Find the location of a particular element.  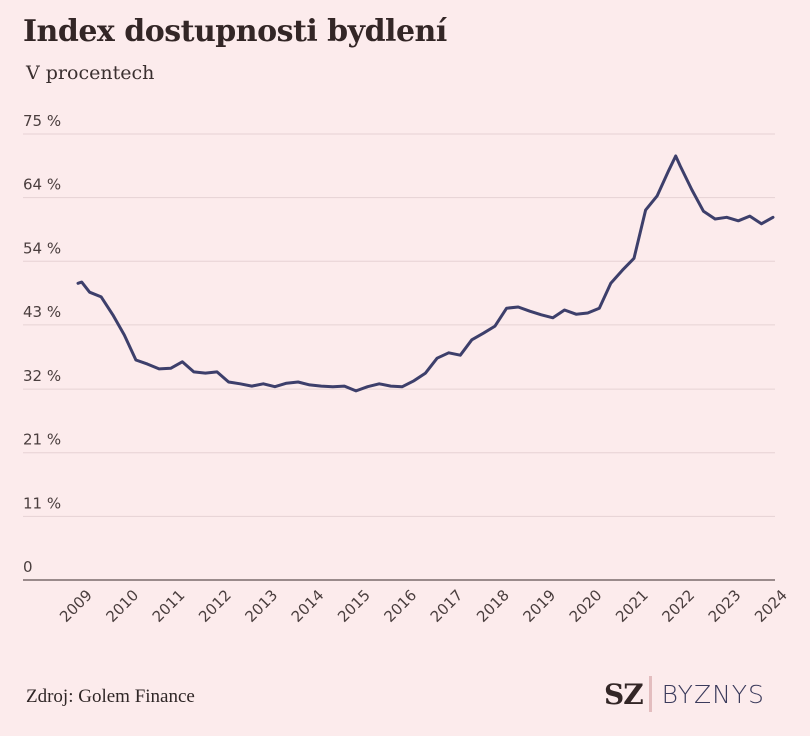

y-tick-label: 75 % is located at coordinates (42, 121).